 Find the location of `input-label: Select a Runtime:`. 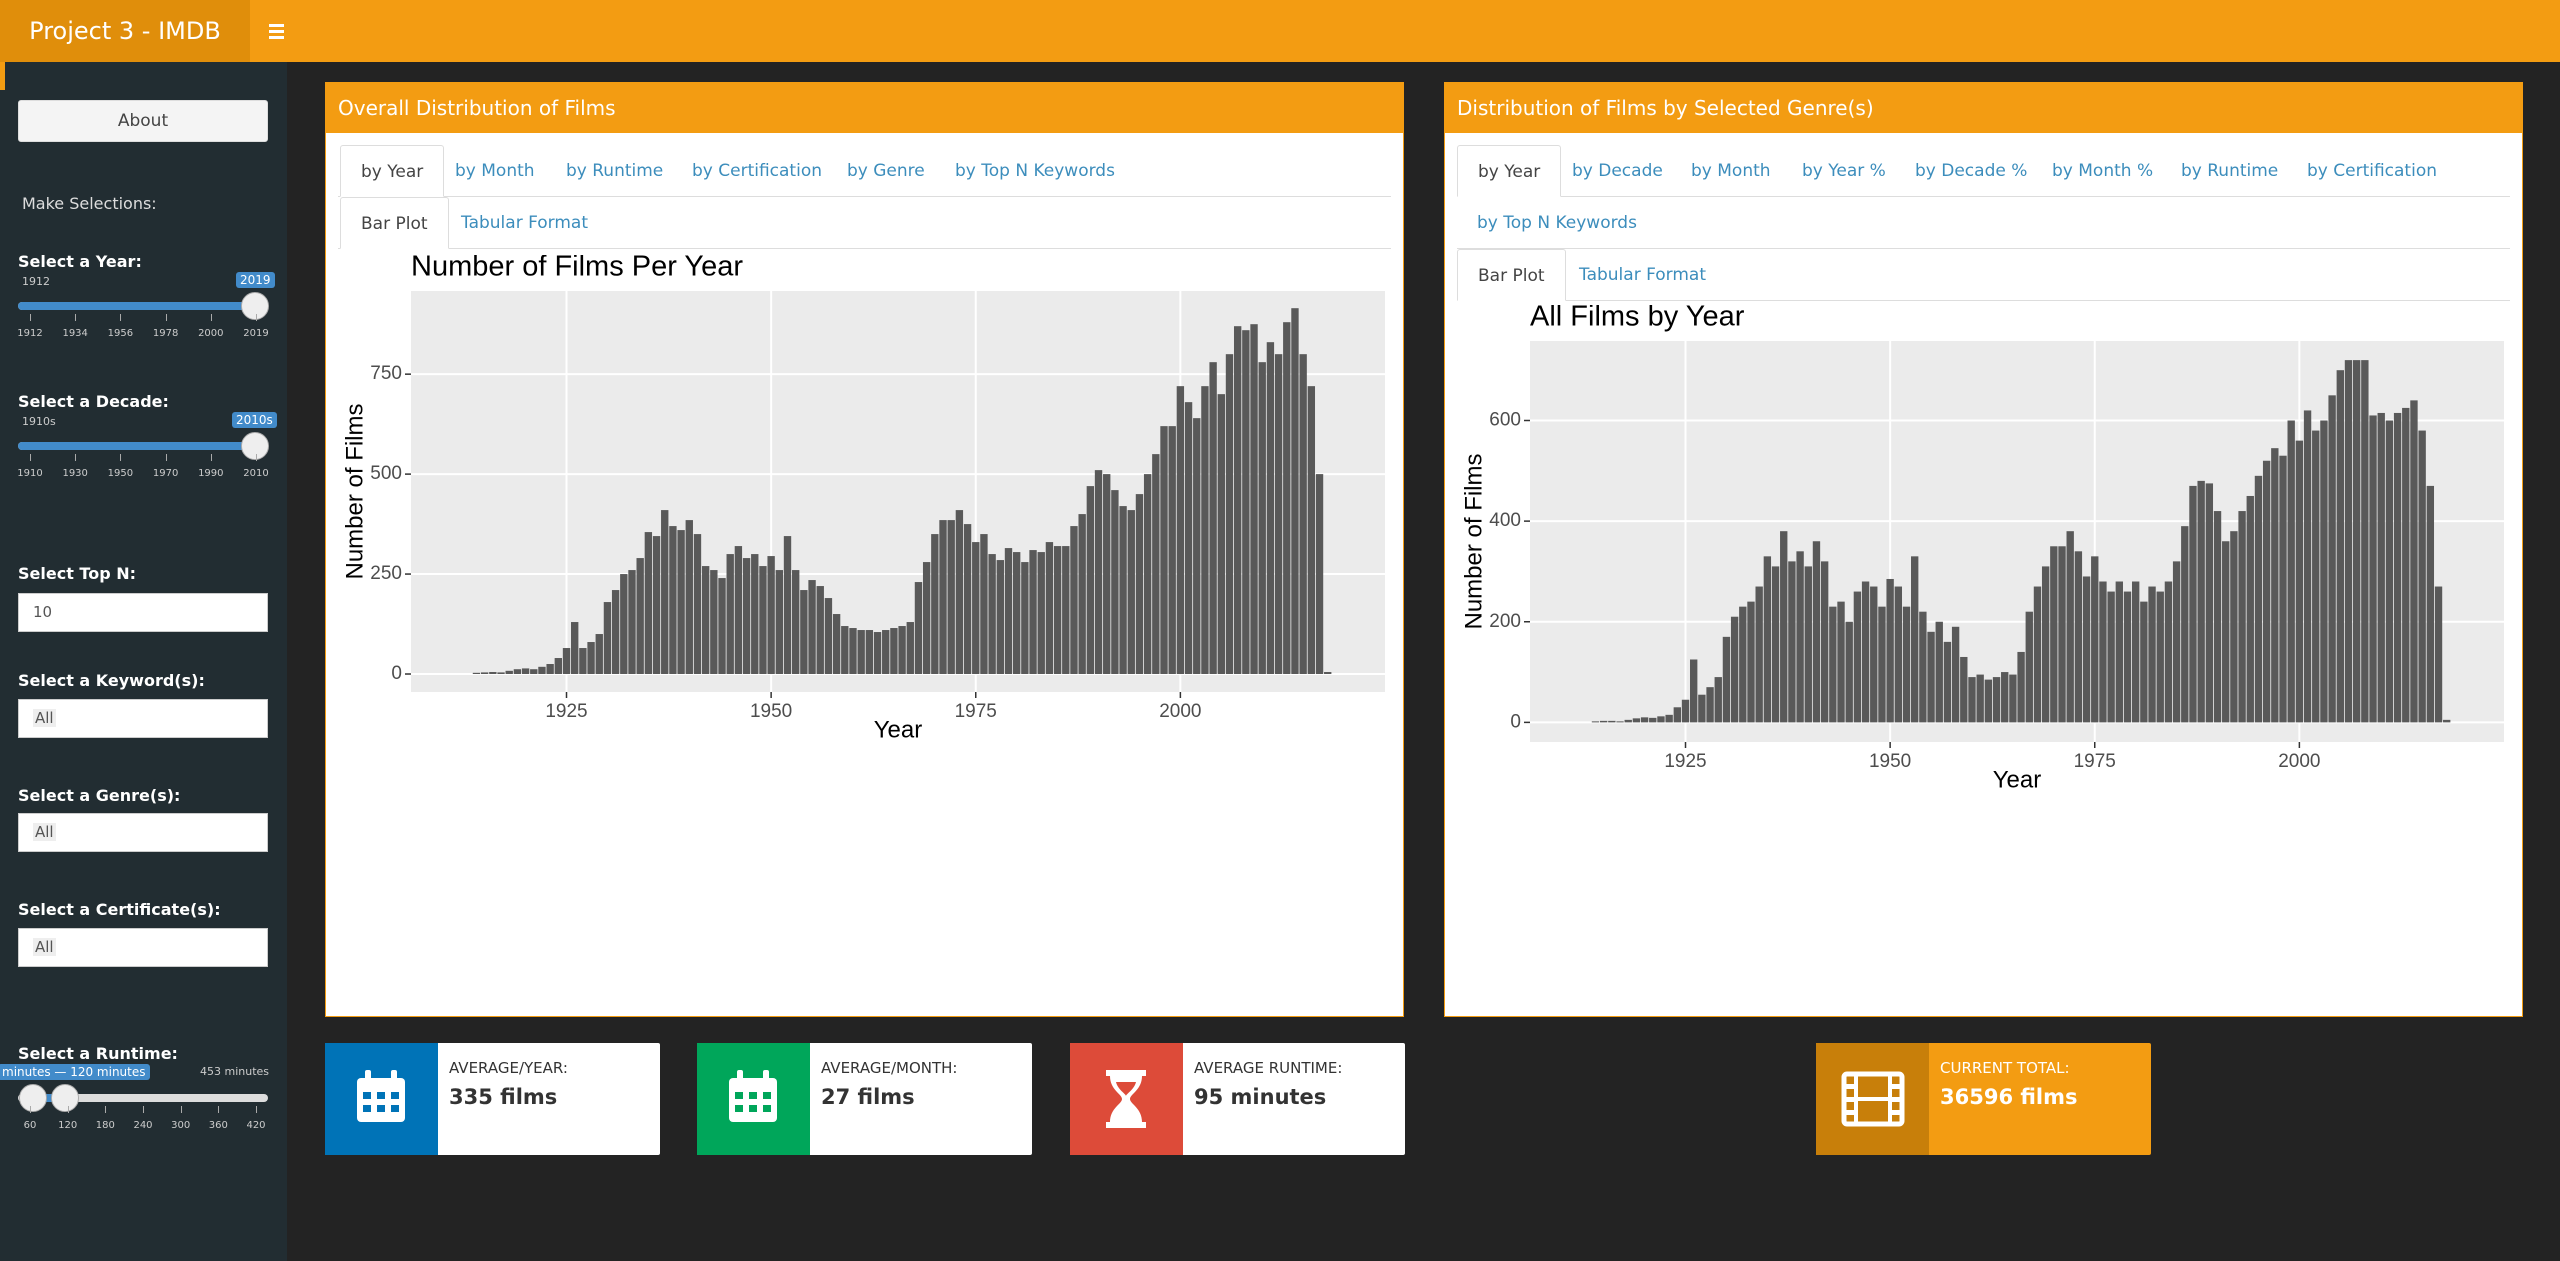

input-label: Select a Runtime: is located at coordinates (98, 1053).